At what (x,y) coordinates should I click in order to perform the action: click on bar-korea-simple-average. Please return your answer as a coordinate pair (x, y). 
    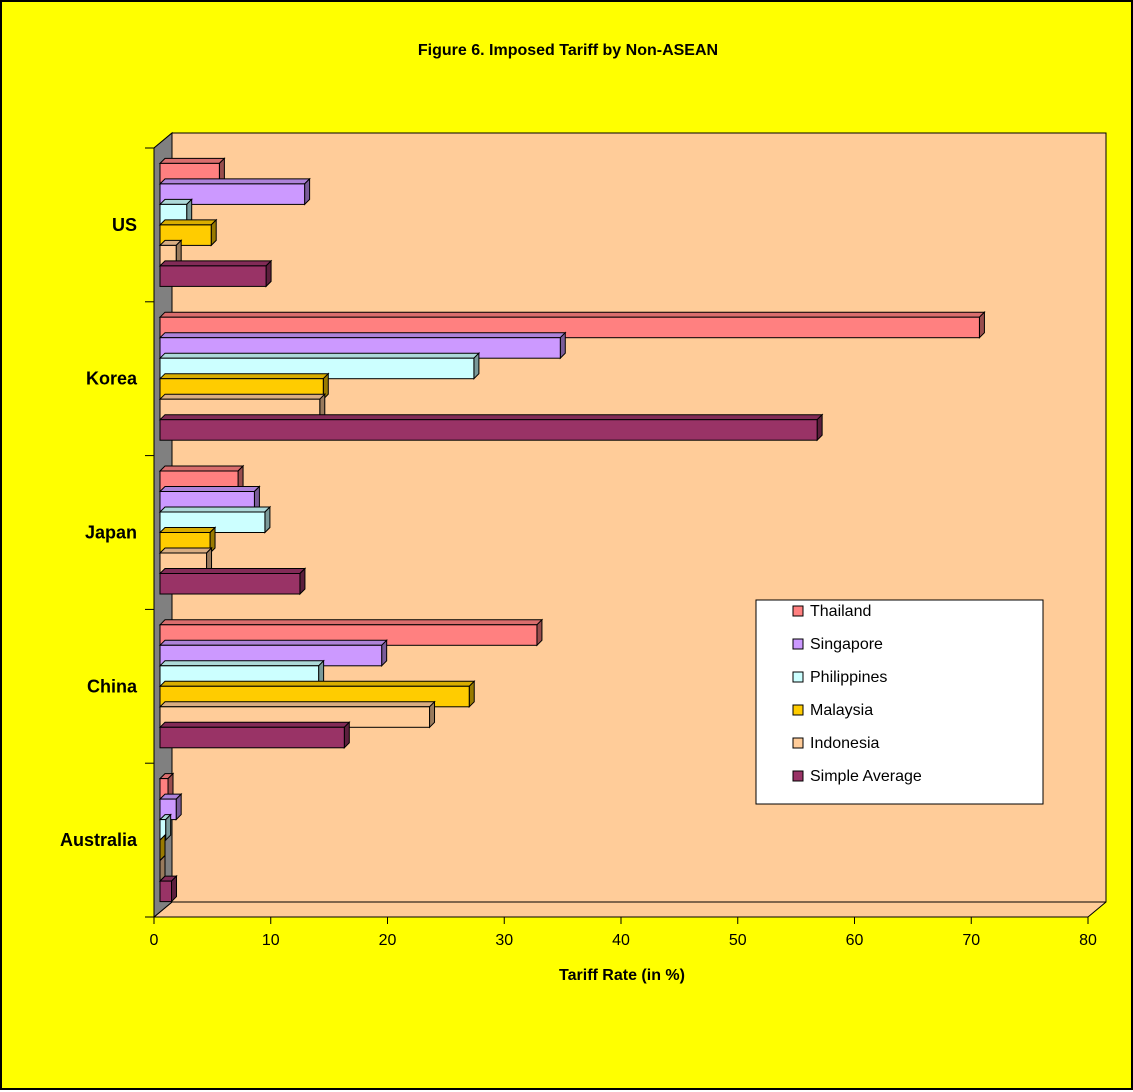
    Looking at the image, I should click on (491, 427).